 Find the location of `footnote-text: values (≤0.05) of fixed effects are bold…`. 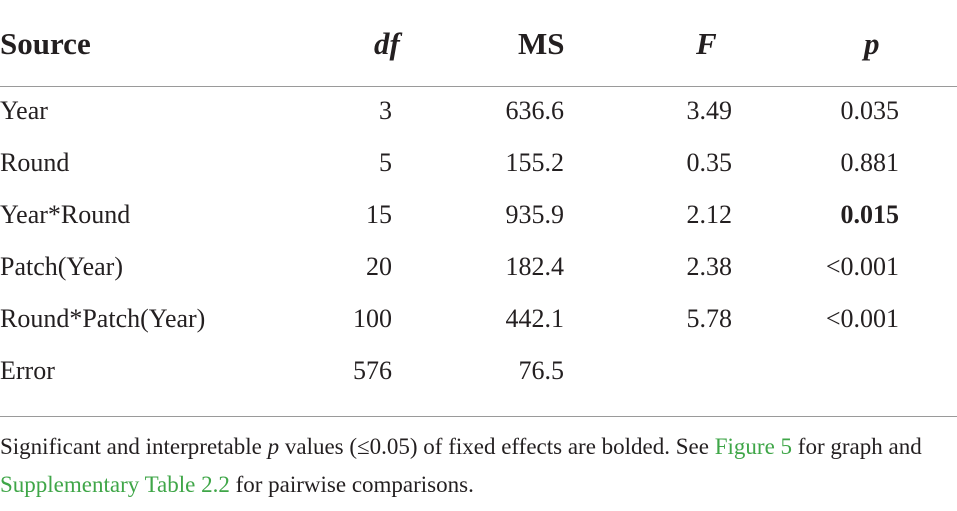

footnote-text: values (≤0.05) of fixed effects are bold… is located at coordinates (497, 446).